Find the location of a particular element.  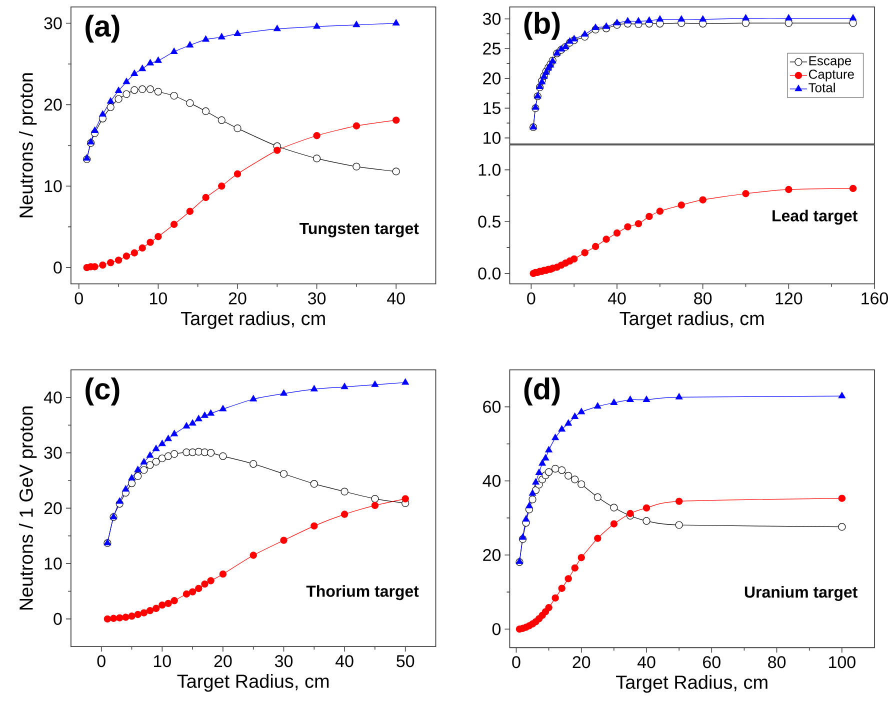

annotation: Tungsten target is located at coordinates (359, 230).